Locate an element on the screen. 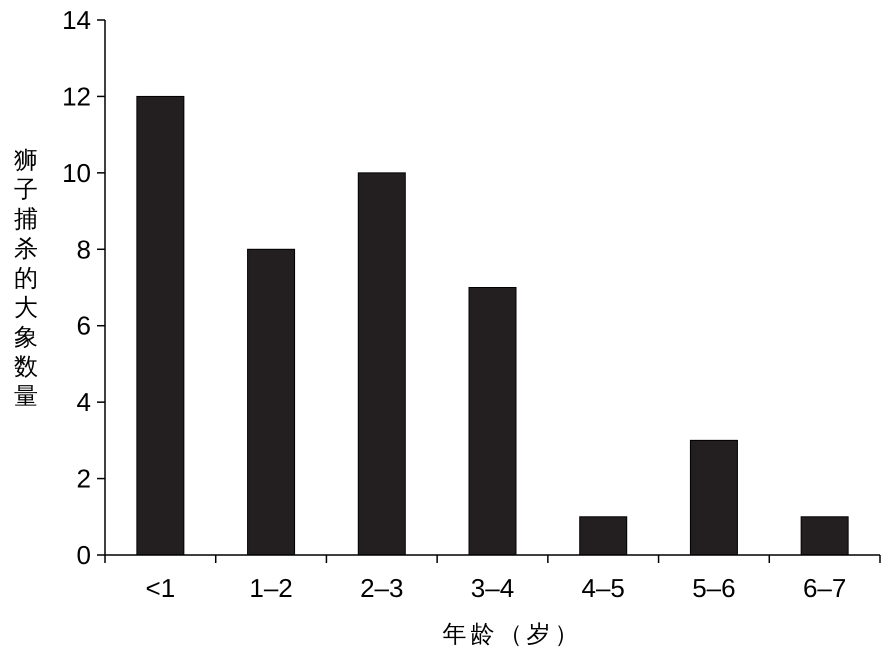  x-tick-label: 5–6 is located at coordinates (714, 588).